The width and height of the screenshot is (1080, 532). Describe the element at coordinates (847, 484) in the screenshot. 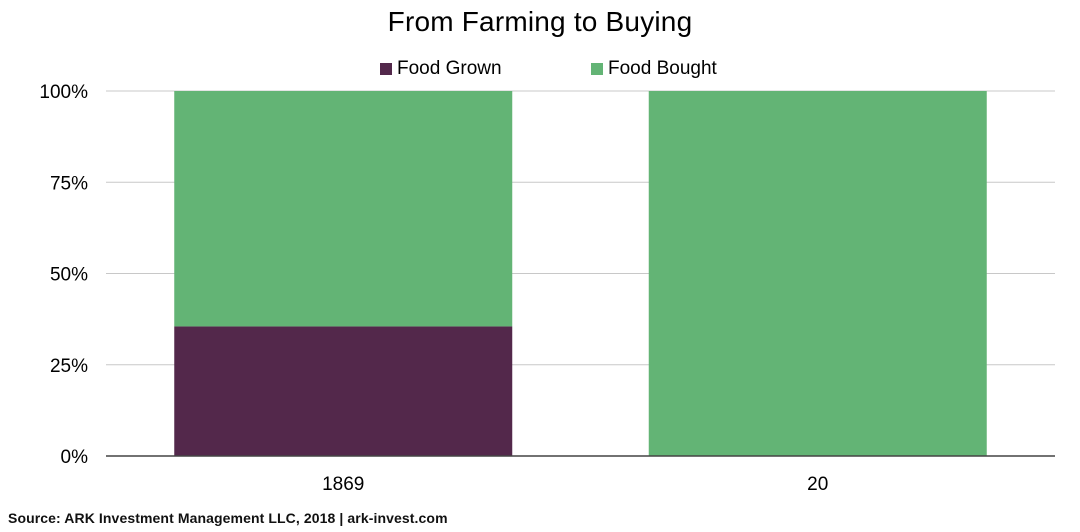

I see `wechat-icon` at that location.